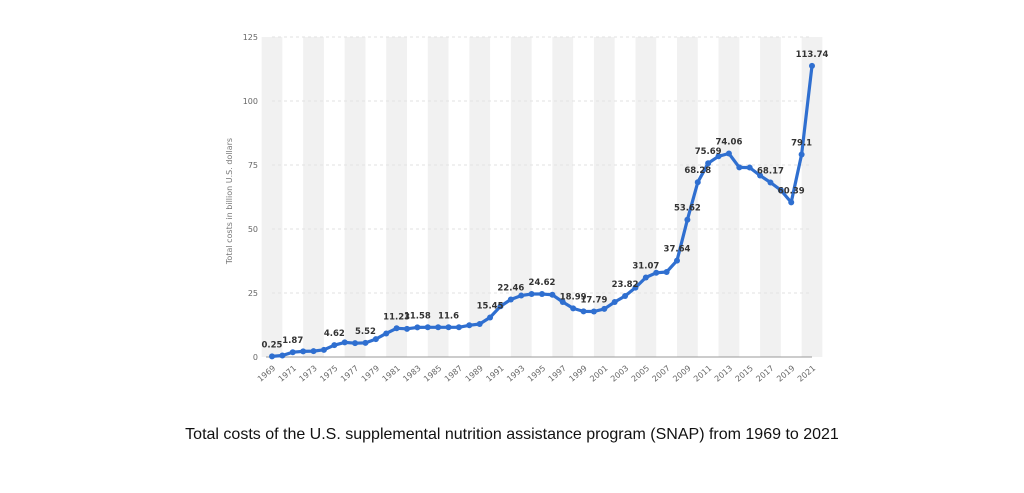 This screenshot has width=1024, height=493. Describe the element at coordinates (708, 152) in the screenshot. I see `data-label: 75.69` at that location.